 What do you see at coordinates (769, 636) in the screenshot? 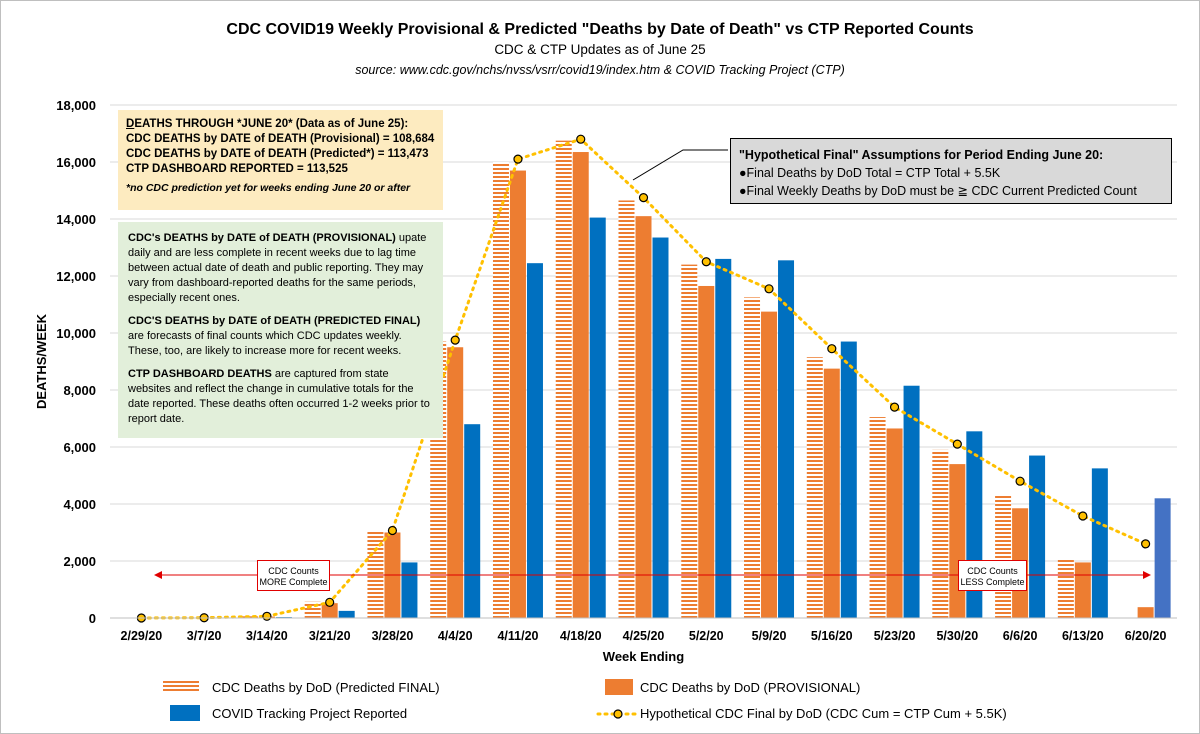
I see `x-tick-label: 5/9/20` at bounding box center [769, 636].